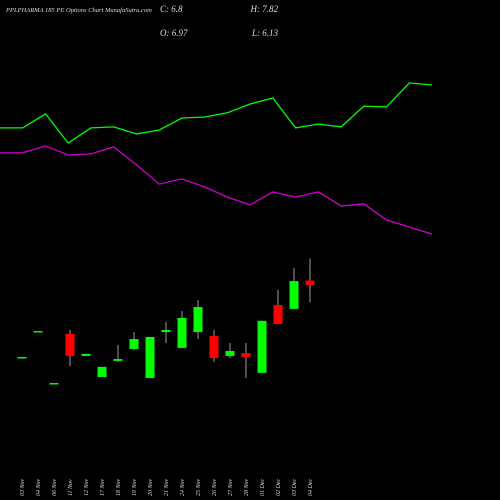 The width and height of the screenshot is (500, 500). What do you see at coordinates (171, 9) in the screenshot?
I see `close-label: C: 6.8` at bounding box center [171, 9].